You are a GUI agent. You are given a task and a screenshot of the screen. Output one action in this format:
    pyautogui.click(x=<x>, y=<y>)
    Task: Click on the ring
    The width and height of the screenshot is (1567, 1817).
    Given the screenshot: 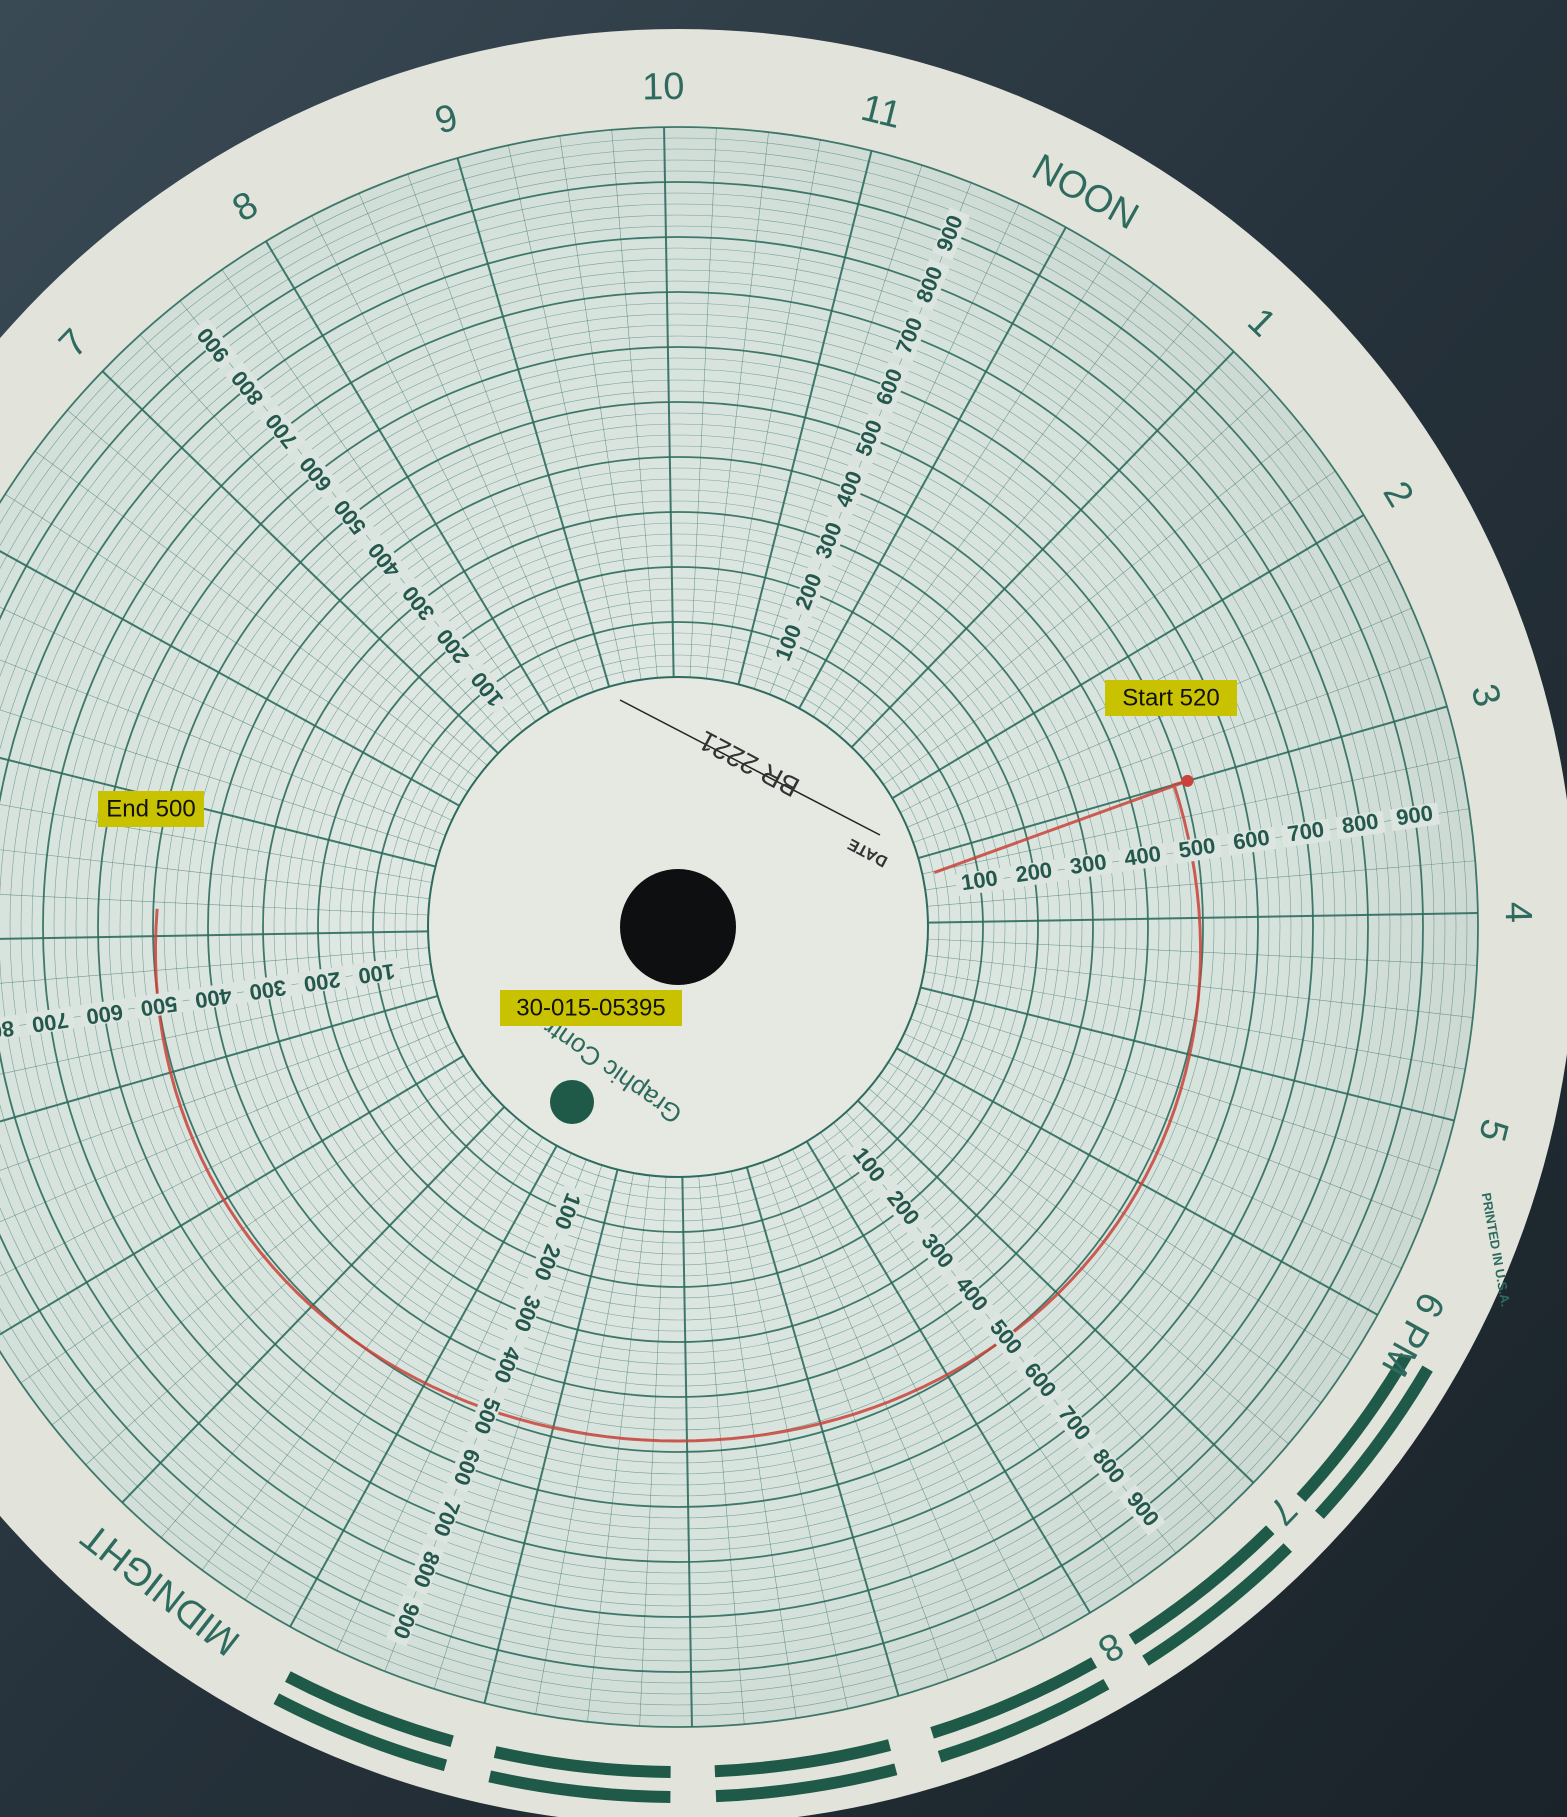 What is the action you would take?
    pyautogui.click(x=678, y=927)
    